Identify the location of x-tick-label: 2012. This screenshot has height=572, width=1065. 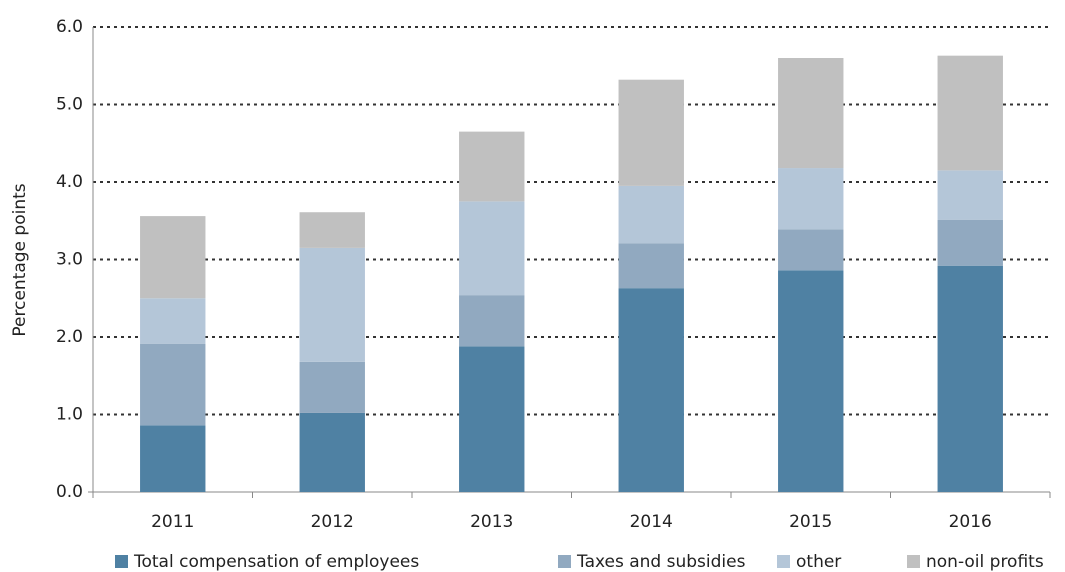
(332, 522).